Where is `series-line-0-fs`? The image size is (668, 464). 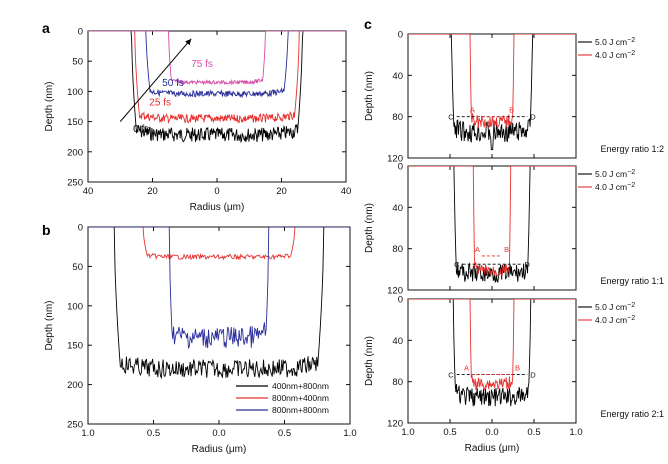 series-line-0-fs is located at coordinates (217, 87).